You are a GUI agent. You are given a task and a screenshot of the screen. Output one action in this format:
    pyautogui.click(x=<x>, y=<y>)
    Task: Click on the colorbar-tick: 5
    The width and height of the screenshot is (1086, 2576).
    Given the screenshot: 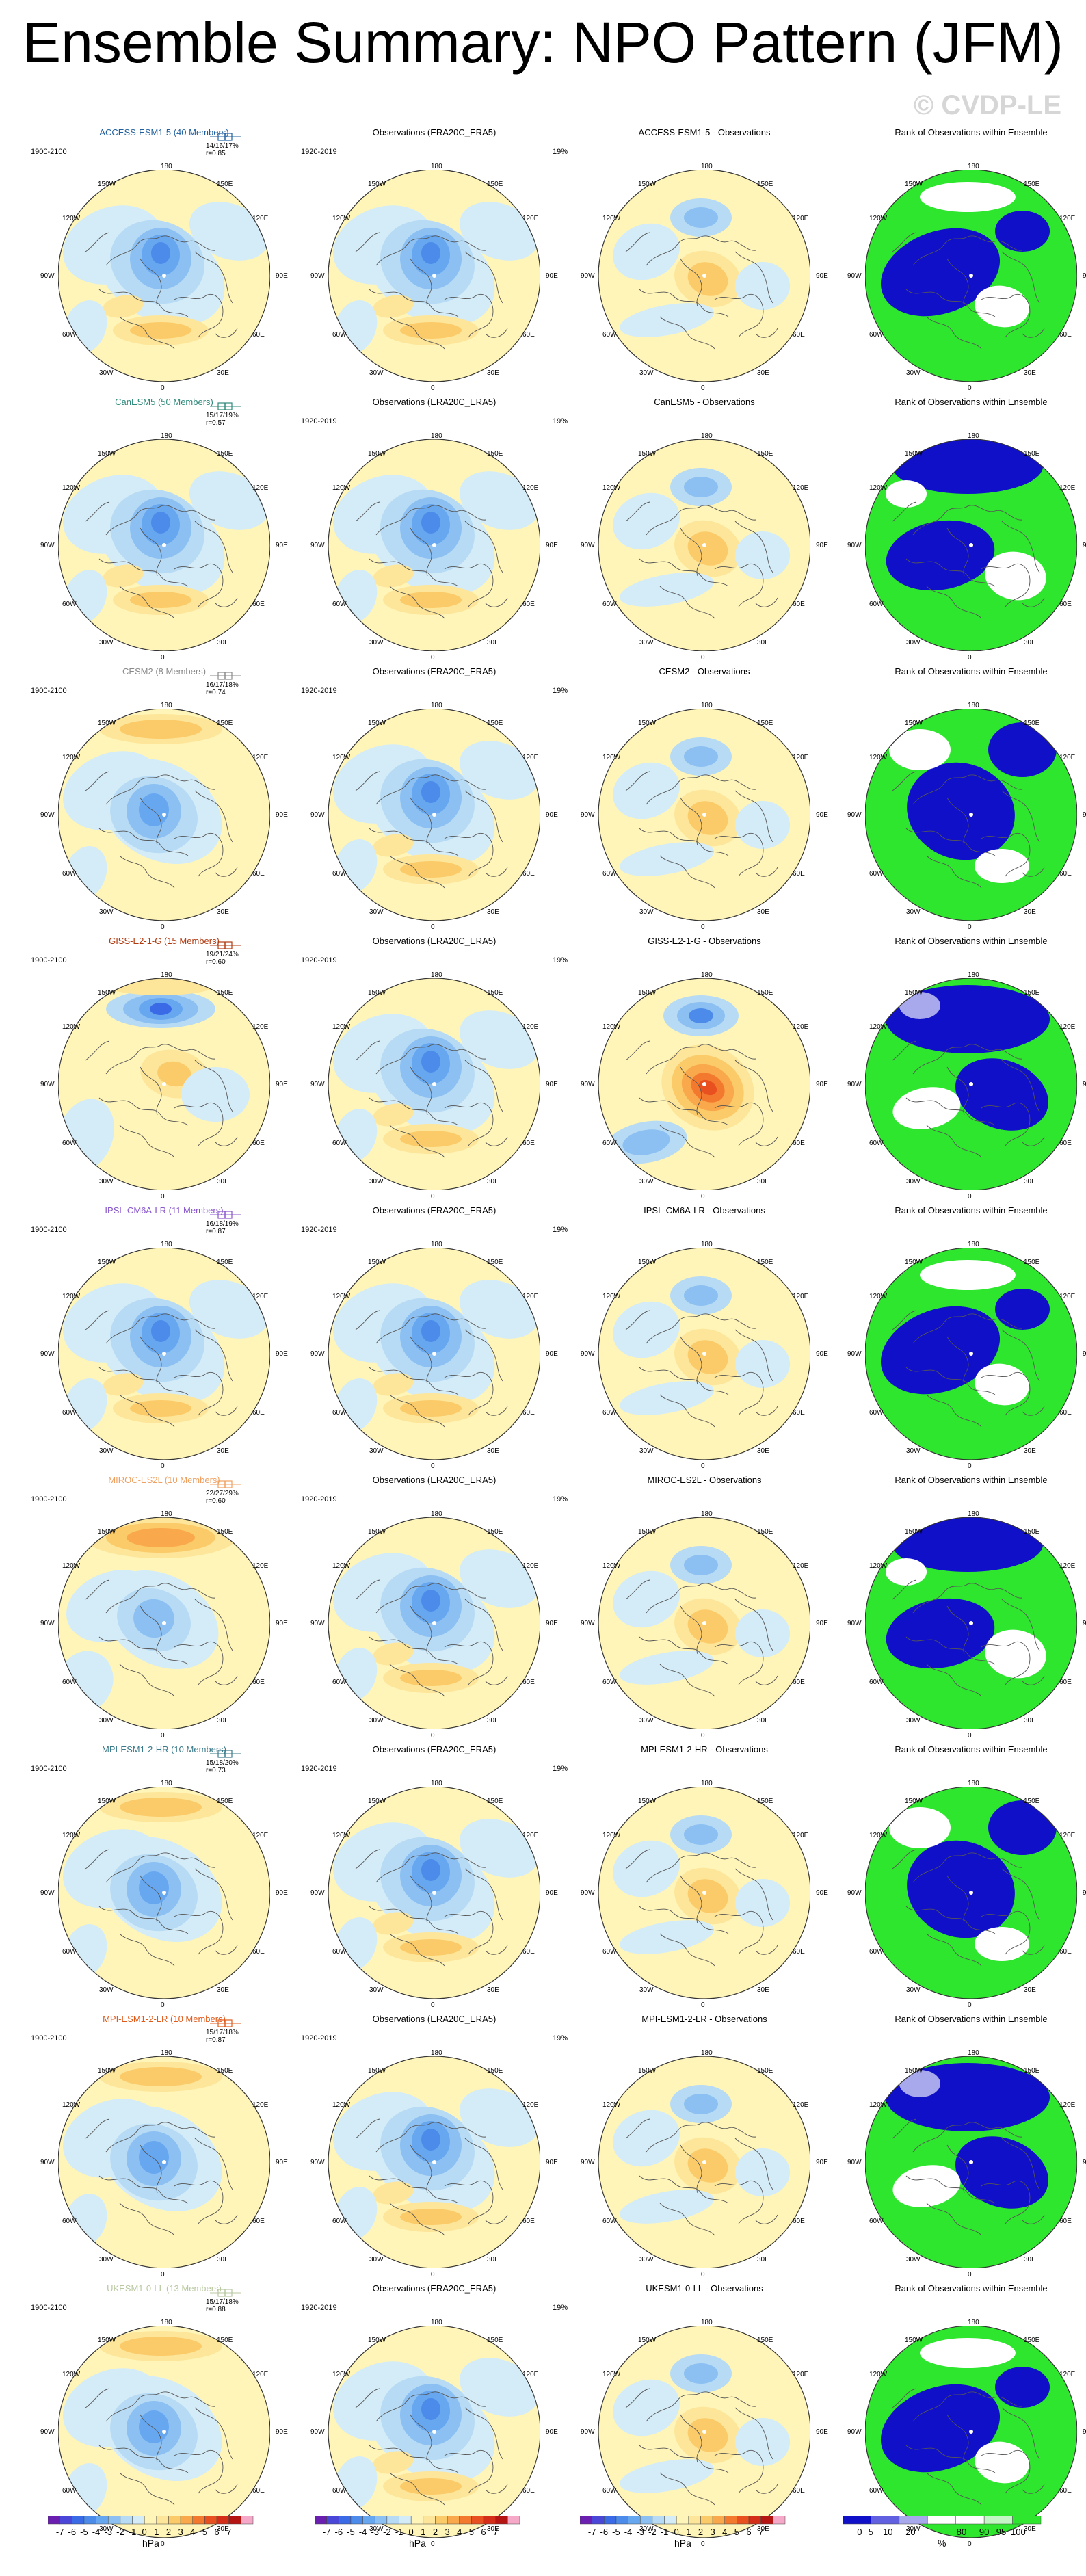 What is the action you would take?
    pyautogui.click(x=737, y=2532)
    